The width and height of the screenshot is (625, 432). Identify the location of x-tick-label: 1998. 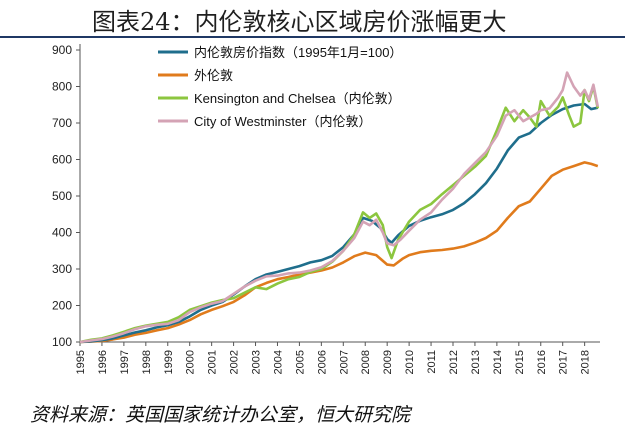
(147, 362).